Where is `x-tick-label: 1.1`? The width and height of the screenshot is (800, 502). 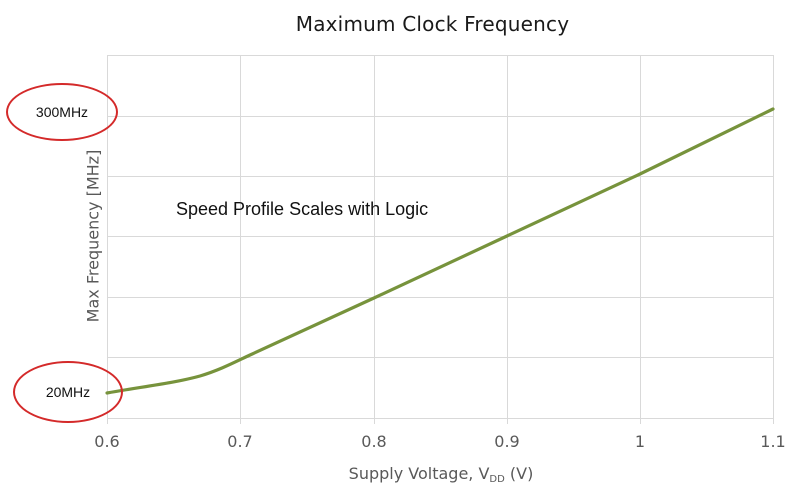 x-tick-label: 1.1 is located at coordinates (773, 441).